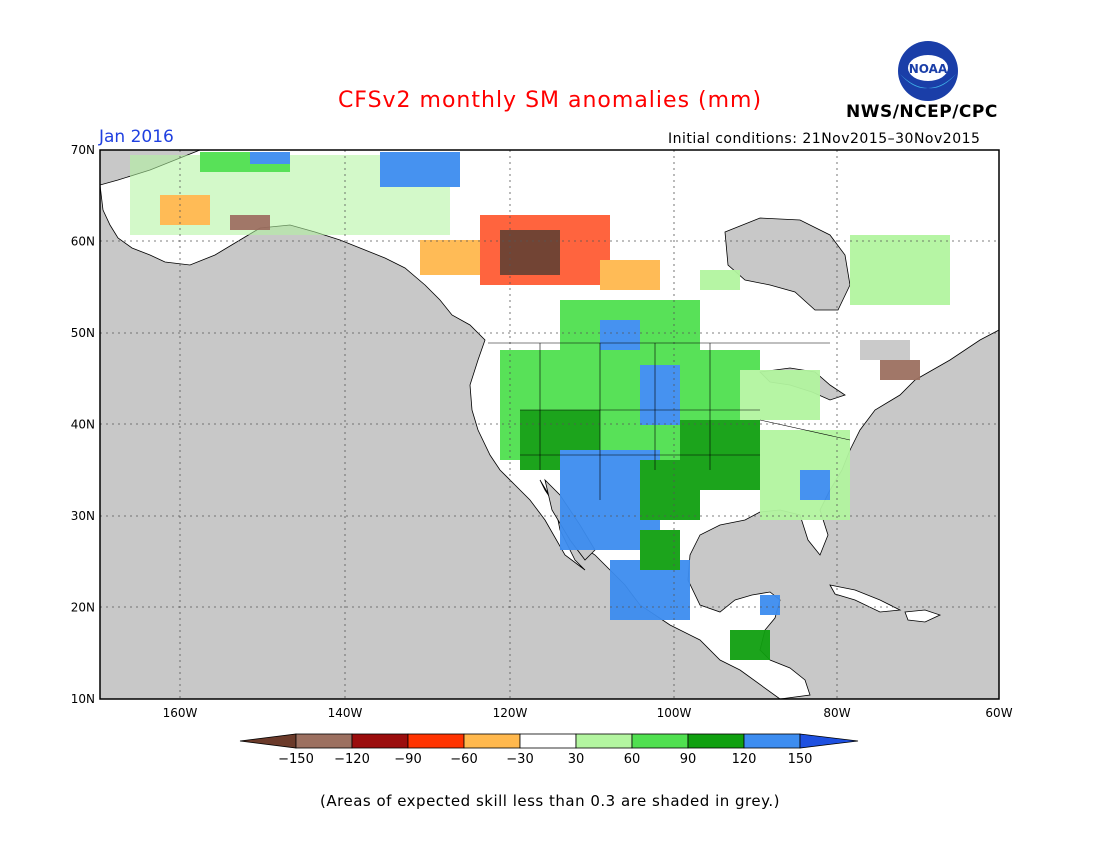 The height and width of the screenshot is (850, 1100). Describe the element at coordinates (674, 713) in the screenshot. I see `lon-label-100W: 100W` at that location.